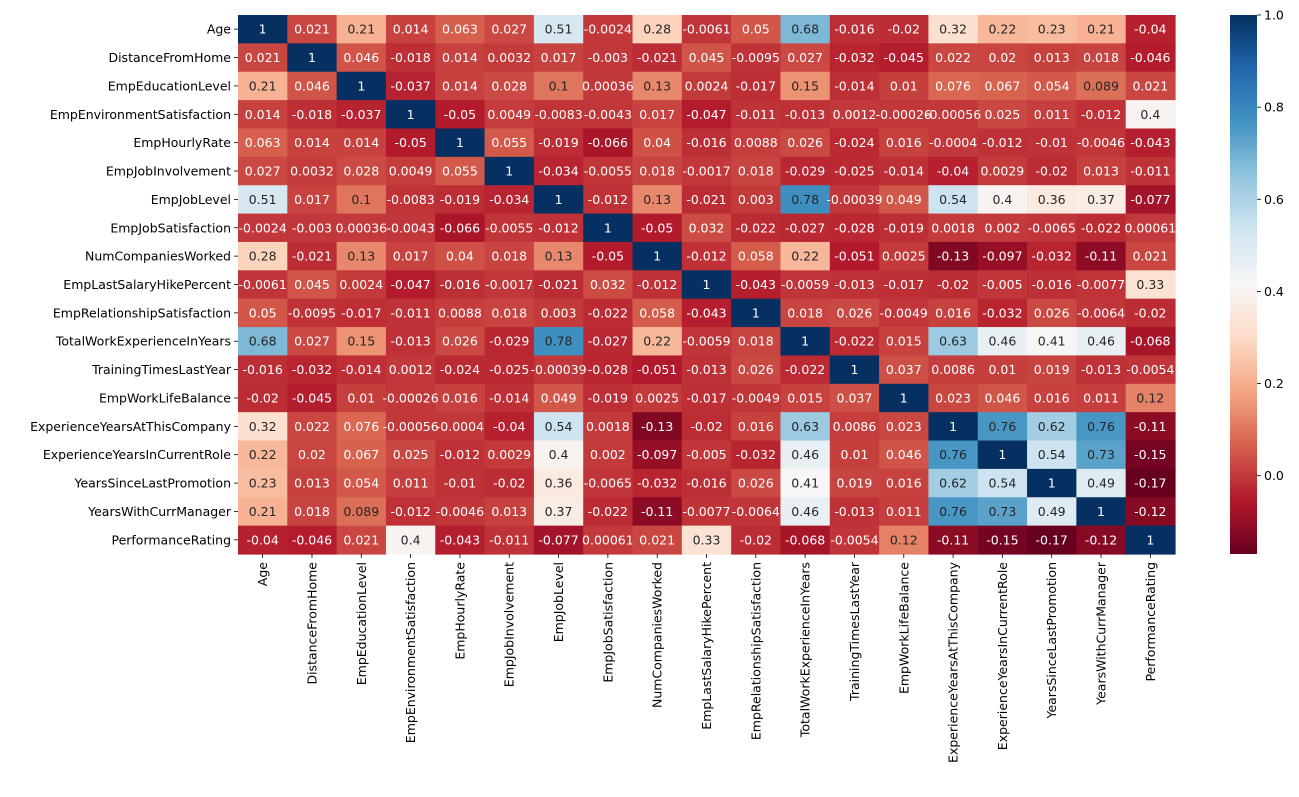 This screenshot has height=797, width=1299. Describe the element at coordinates (1101, 171) in the screenshot. I see `cell-value-label: 0.013` at that location.